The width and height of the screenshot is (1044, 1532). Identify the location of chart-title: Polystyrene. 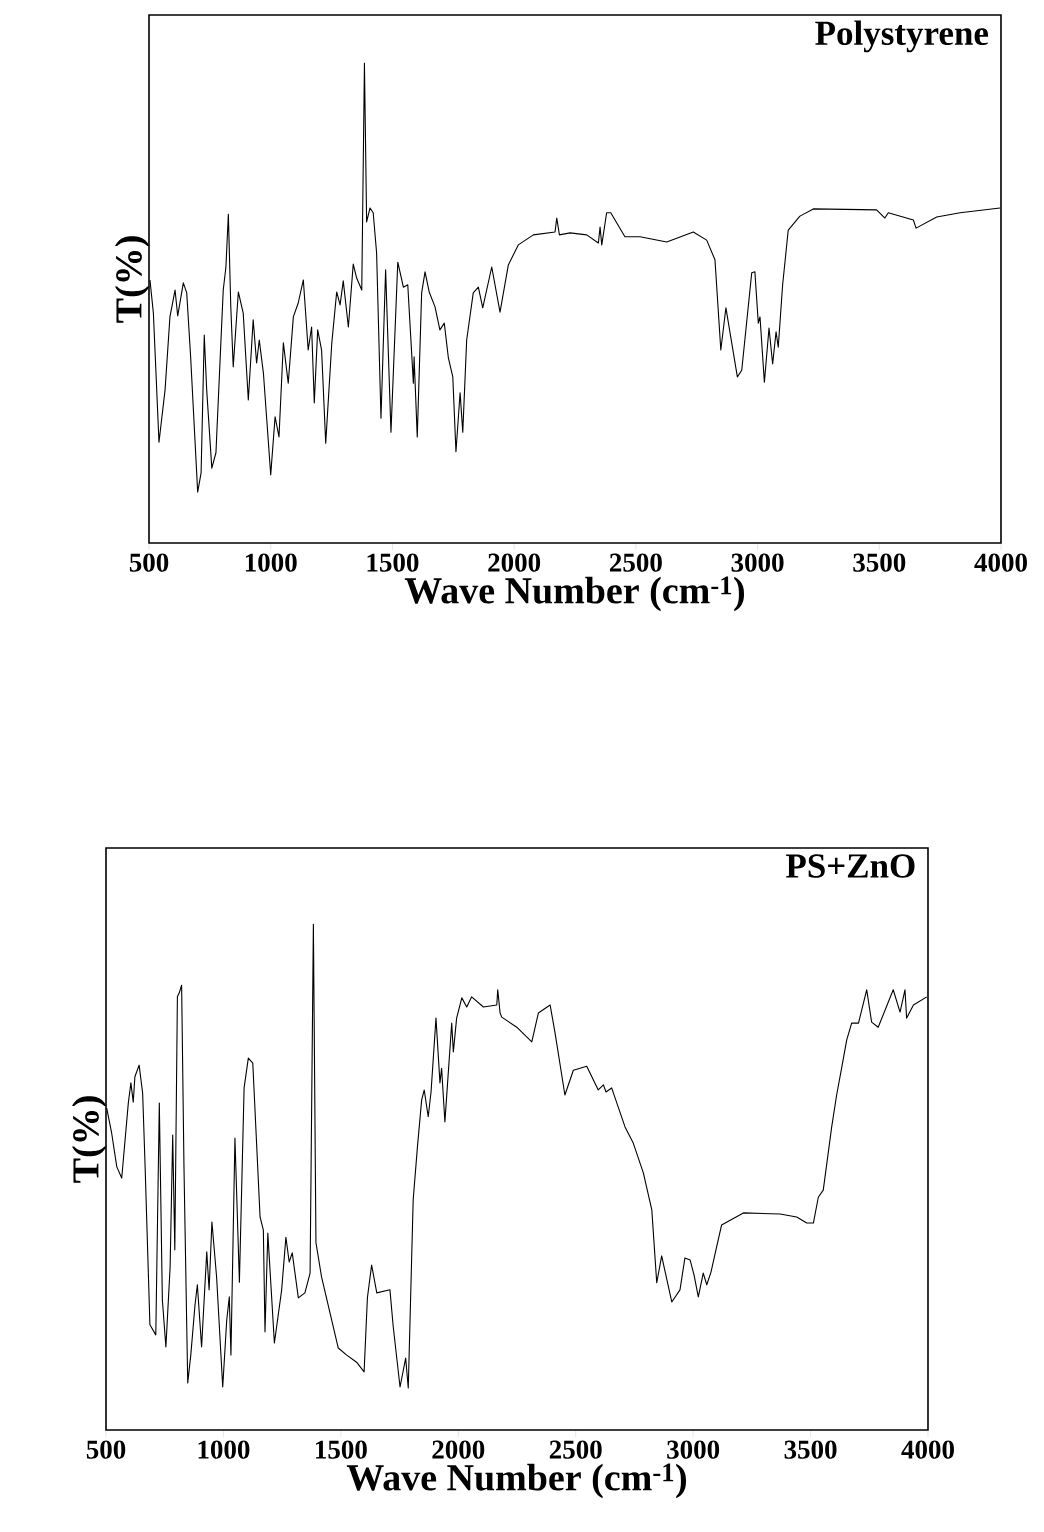
(902, 36).